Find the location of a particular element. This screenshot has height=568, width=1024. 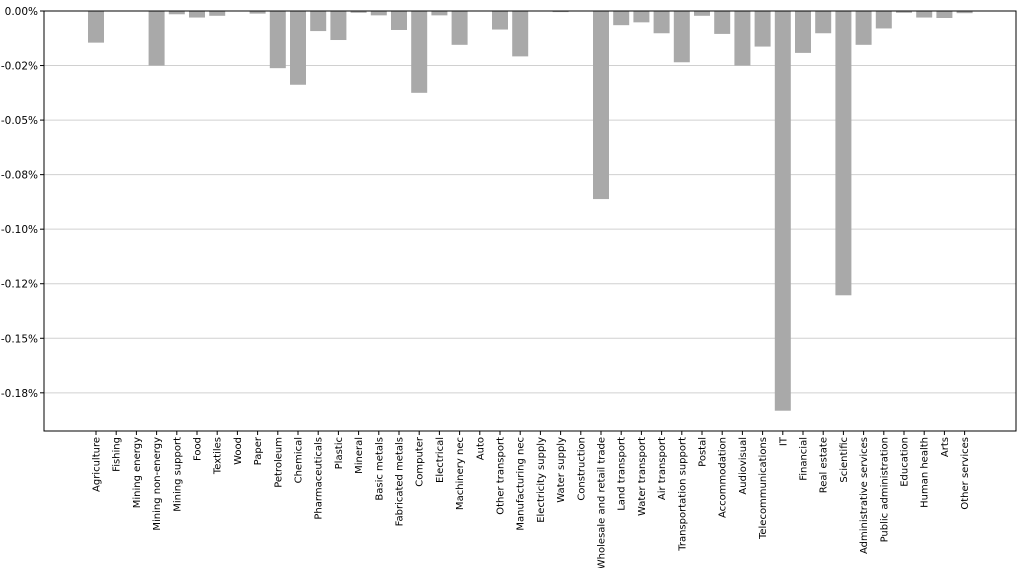

x-tick-label: Pharmaceuticals is located at coordinates (319, 478).